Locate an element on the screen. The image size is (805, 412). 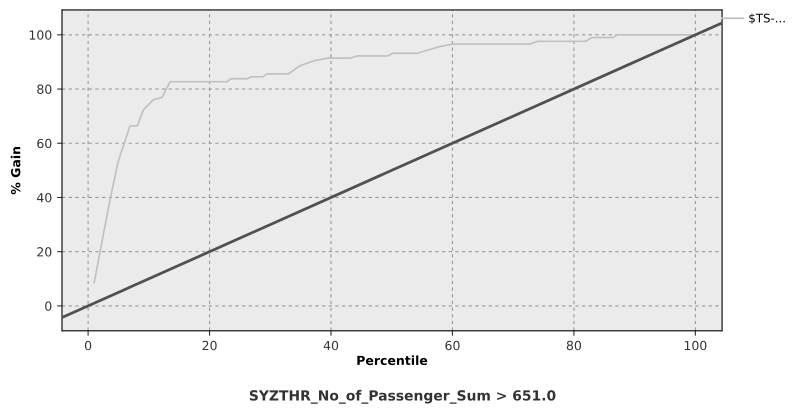
y-tick-label: 40 is located at coordinates (44, 197).